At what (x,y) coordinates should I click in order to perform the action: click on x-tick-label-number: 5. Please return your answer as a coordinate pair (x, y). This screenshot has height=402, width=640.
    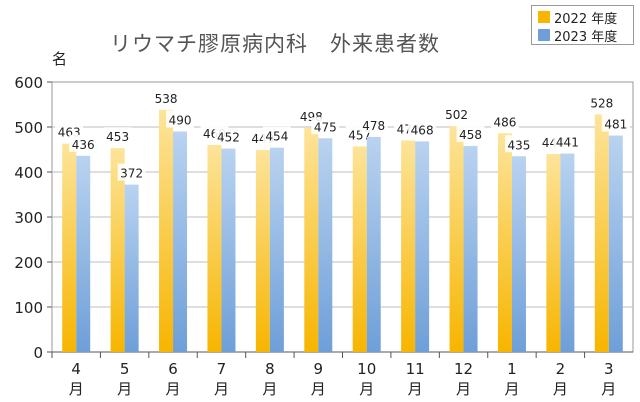
    Looking at the image, I should click on (125, 369).